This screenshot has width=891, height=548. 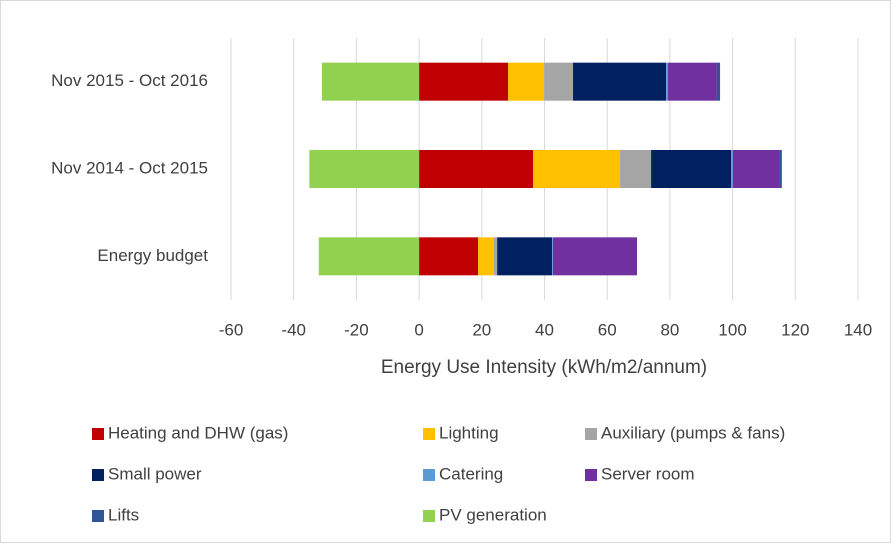 I want to click on x-tick-label: -60, so click(x=231, y=329).